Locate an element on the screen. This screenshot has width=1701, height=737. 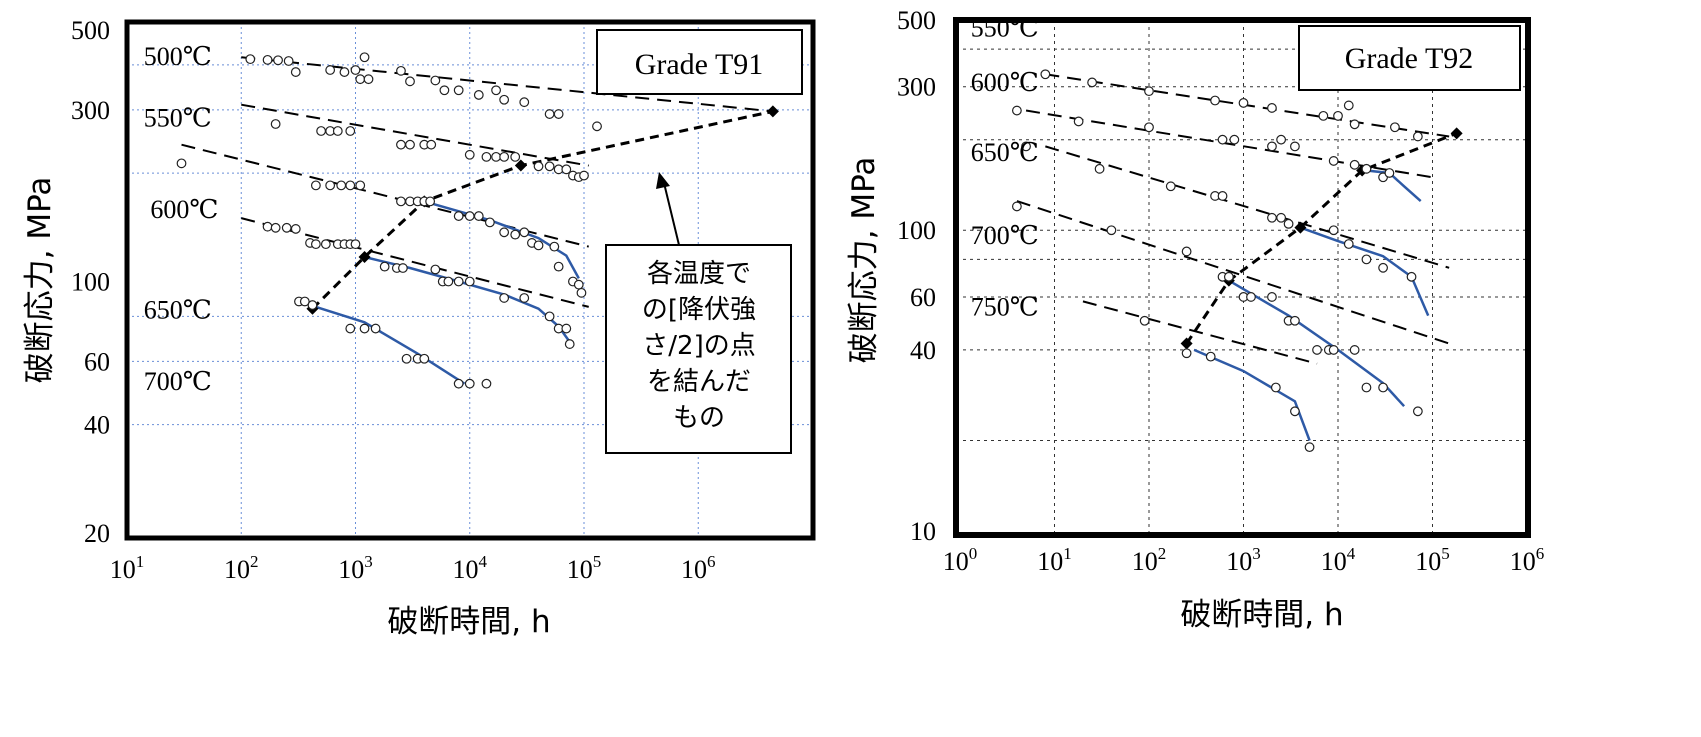
temperature-label-600C-t91: 600℃ is located at coordinates (184, 209).